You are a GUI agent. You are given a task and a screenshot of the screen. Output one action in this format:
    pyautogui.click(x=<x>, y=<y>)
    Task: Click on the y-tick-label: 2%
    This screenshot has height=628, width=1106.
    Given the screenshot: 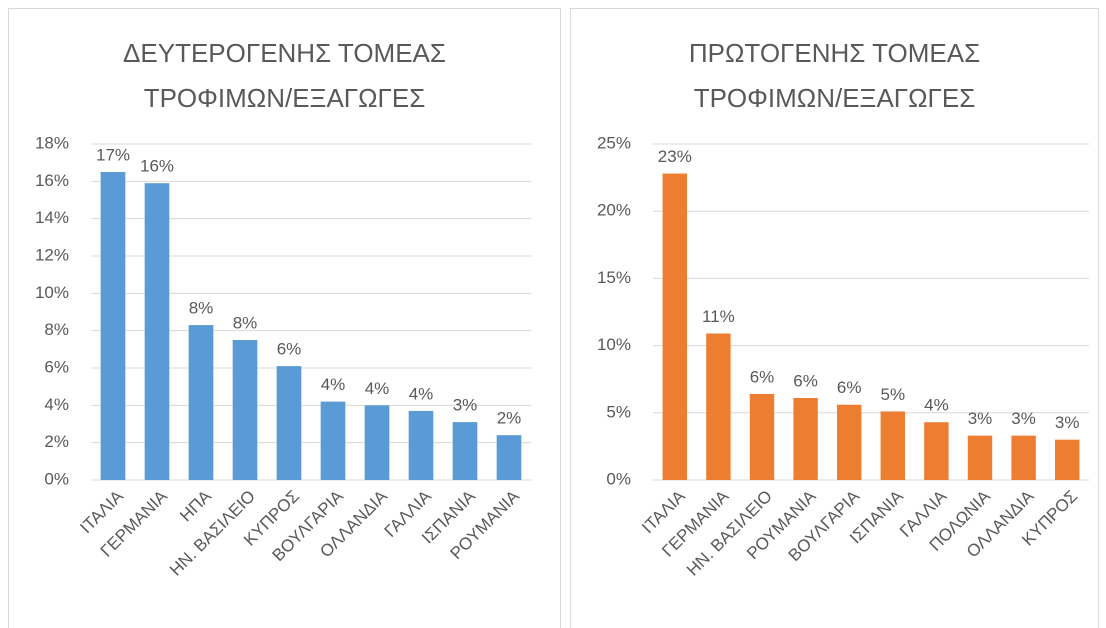 What is the action you would take?
    pyautogui.click(x=56, y=441)
    